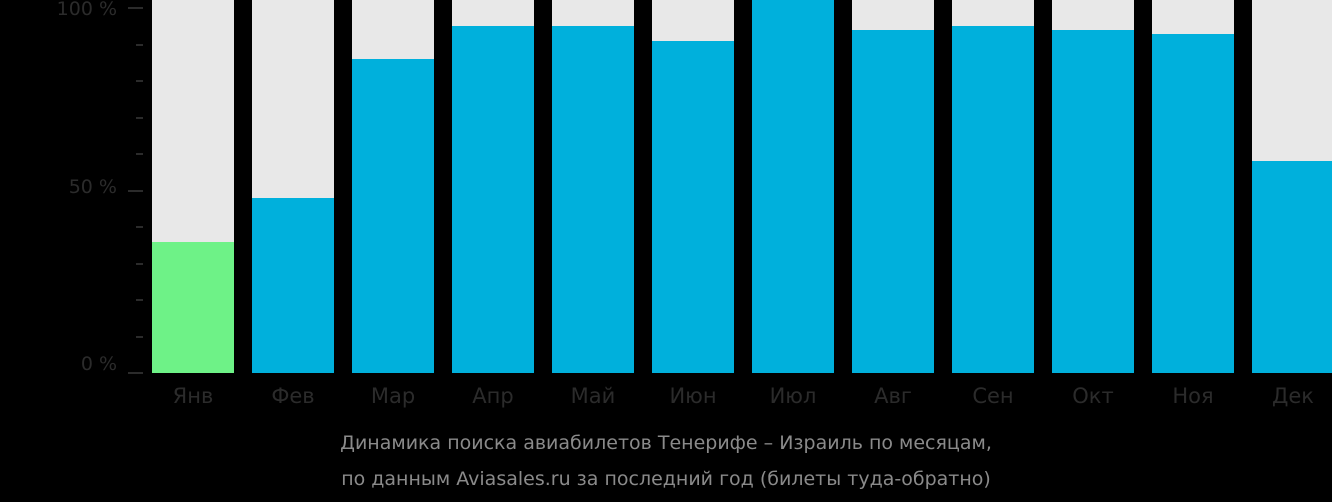 This screenshot has width=1332, height=502. Describe the element at coordinates (1093, 396) in the screenshot. I see `x-label: Окт` at that location.